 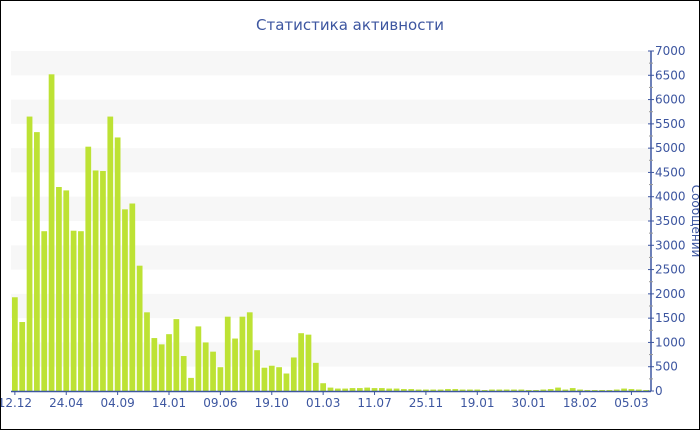 What do you see at coordinates (670, 100) in the screenshot?
I see `y-tick-label: 6000` at bounding box center [670, 100].